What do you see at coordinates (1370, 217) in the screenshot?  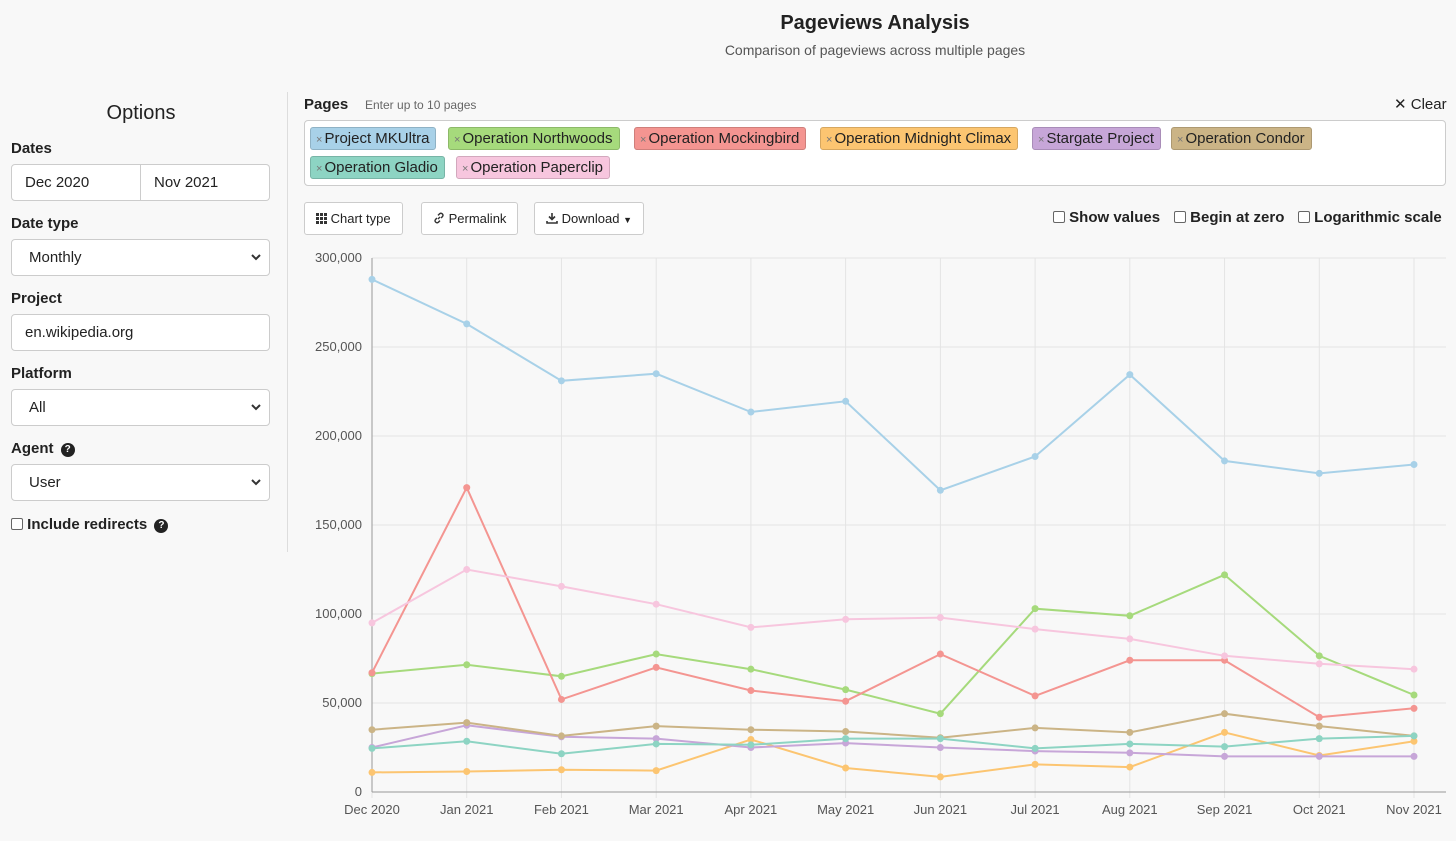 I see `log-scale-toggle: Logarithmic scale` at bounding box center [1370, 217].